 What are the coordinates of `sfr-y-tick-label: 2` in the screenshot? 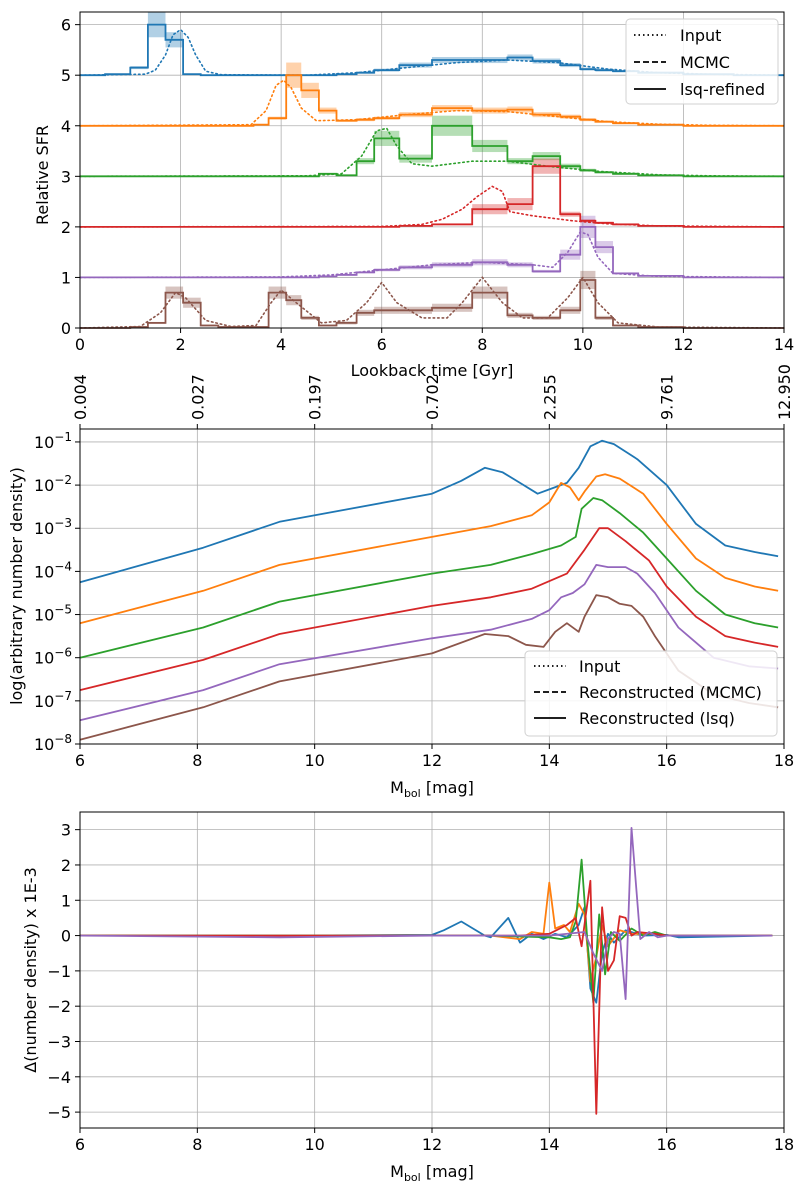 It's located at (66, 227).